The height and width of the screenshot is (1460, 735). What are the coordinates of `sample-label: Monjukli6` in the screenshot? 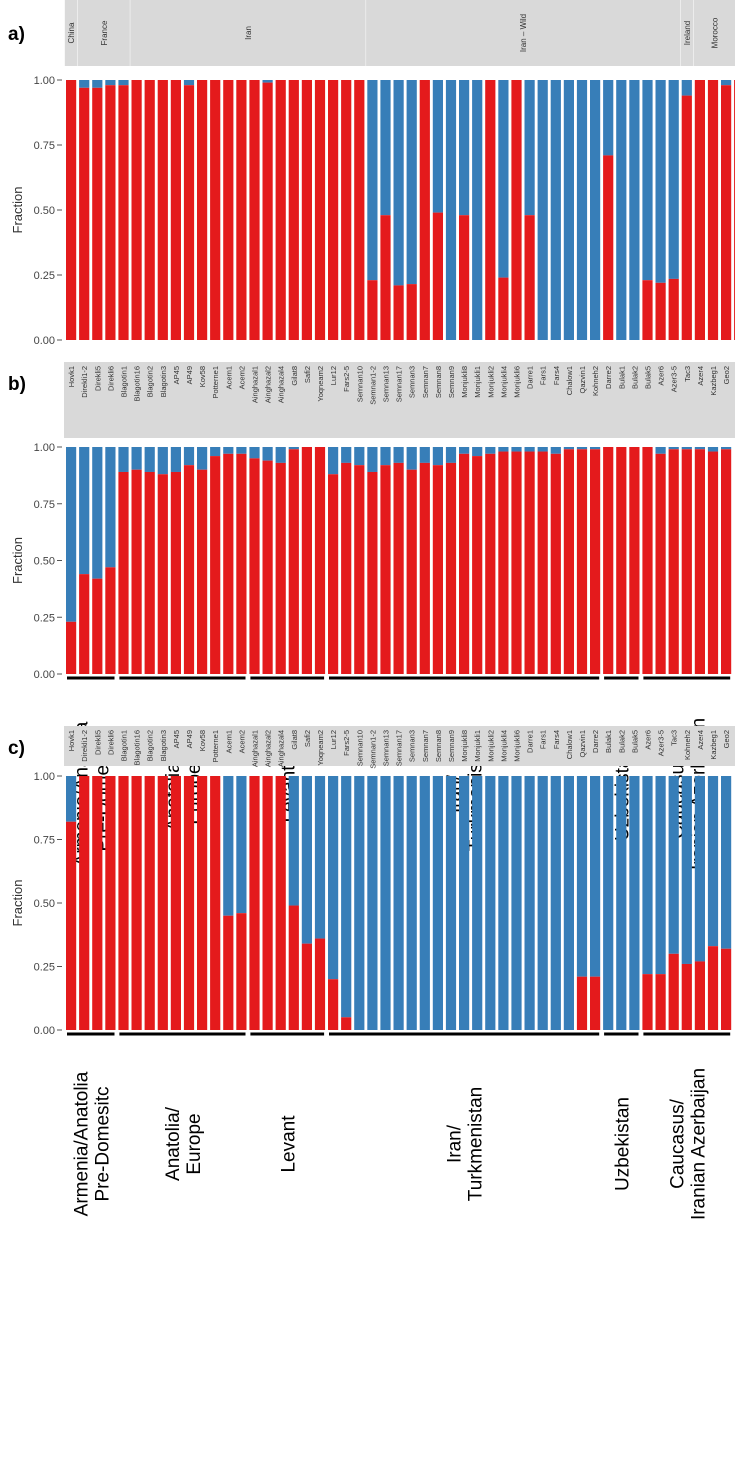 It's located at (517, 746).